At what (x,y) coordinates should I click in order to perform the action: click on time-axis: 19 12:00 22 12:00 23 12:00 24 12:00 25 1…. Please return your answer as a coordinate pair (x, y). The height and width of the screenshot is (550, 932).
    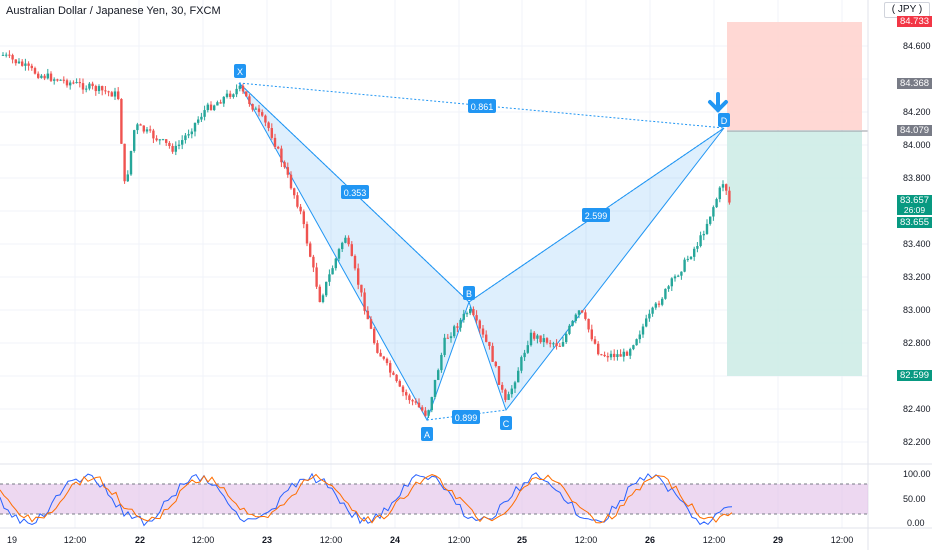
    Looking at the image, I should click on (430, 540).